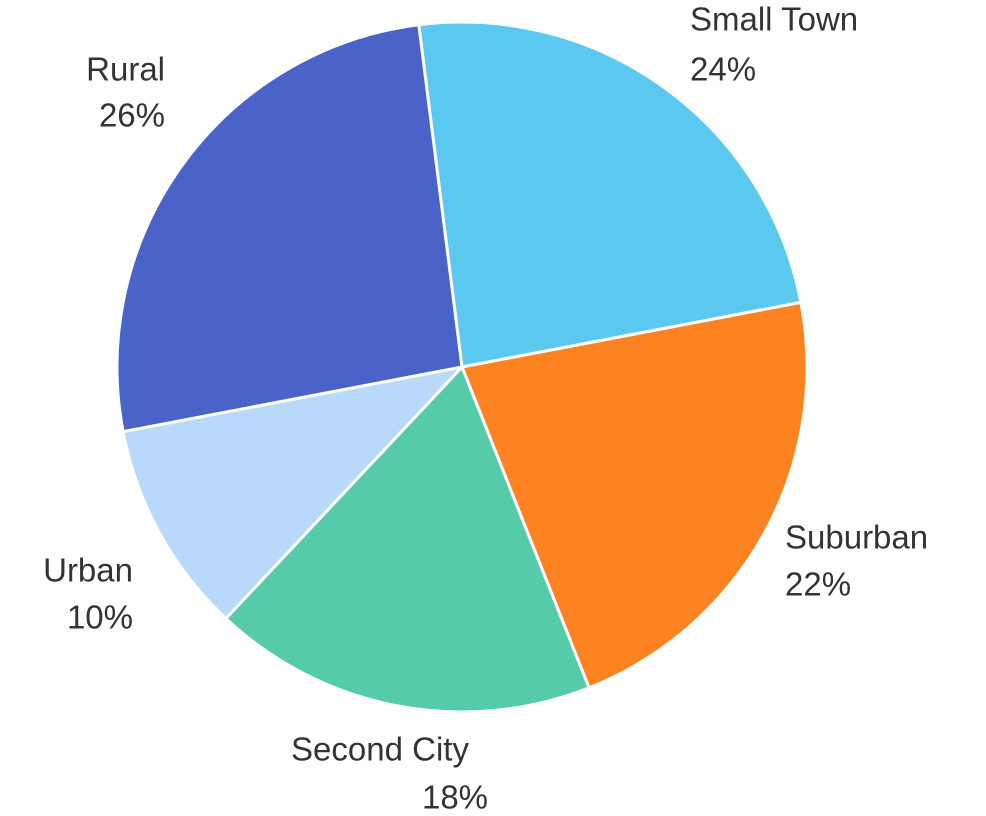 This screenshot has height=816, width=986. Describe the element at coordinates (856, 537) in the screenshot. I see `slice-label: Suburban` at that location.